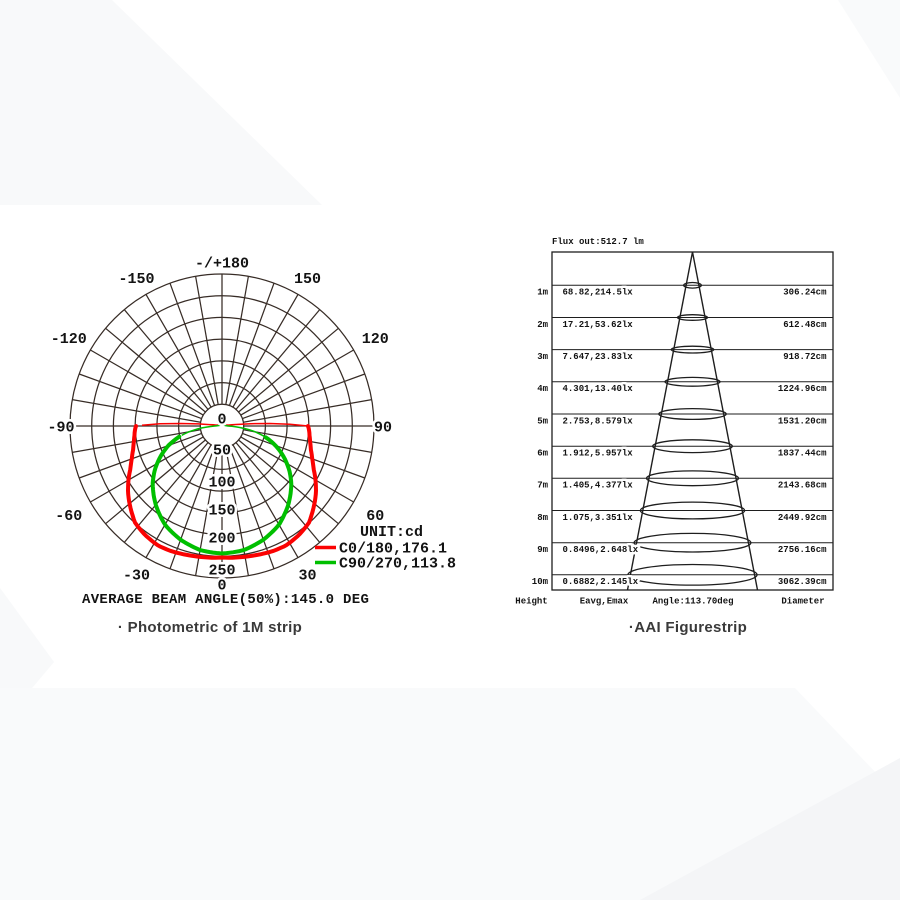  Describe the element at coordinates (225, 600) in the screenshot. I see `beam-angle-text: AVERAGE BEAM ANGLE(50%):145.0 DEG` at that location.